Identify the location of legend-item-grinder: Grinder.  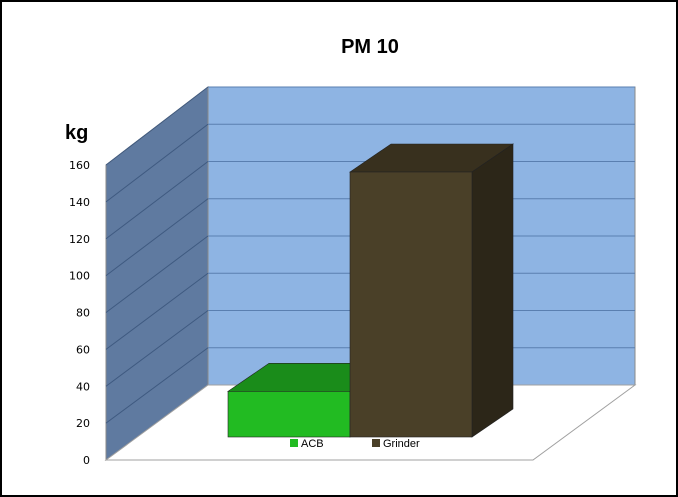
(396, 444).